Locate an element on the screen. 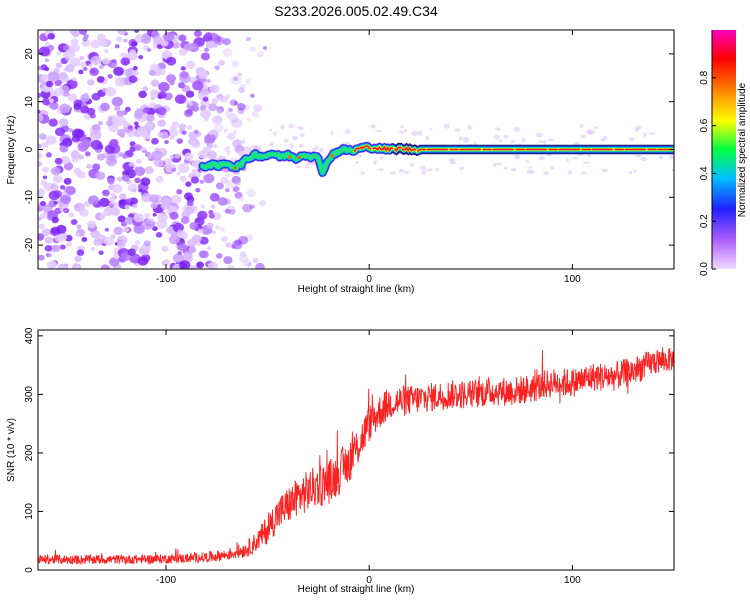  y-tick-label: 0 is located at coordinates (29, 149).